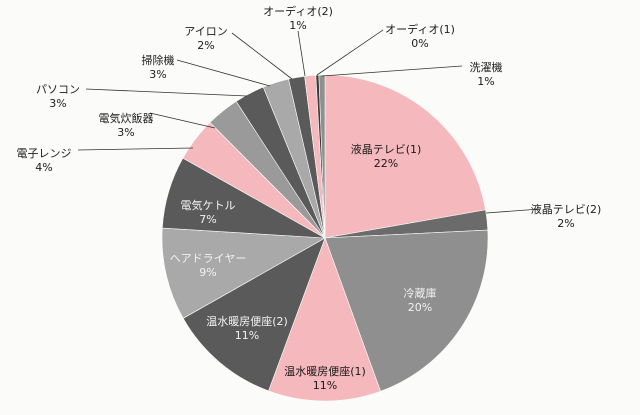 The width and height of the screenshot is (640, 415). What do you see at coordinates (126, 118) in the screenshot?
I see `slice-name-label: 電気炊飯器` at bounding box center [126, 118].